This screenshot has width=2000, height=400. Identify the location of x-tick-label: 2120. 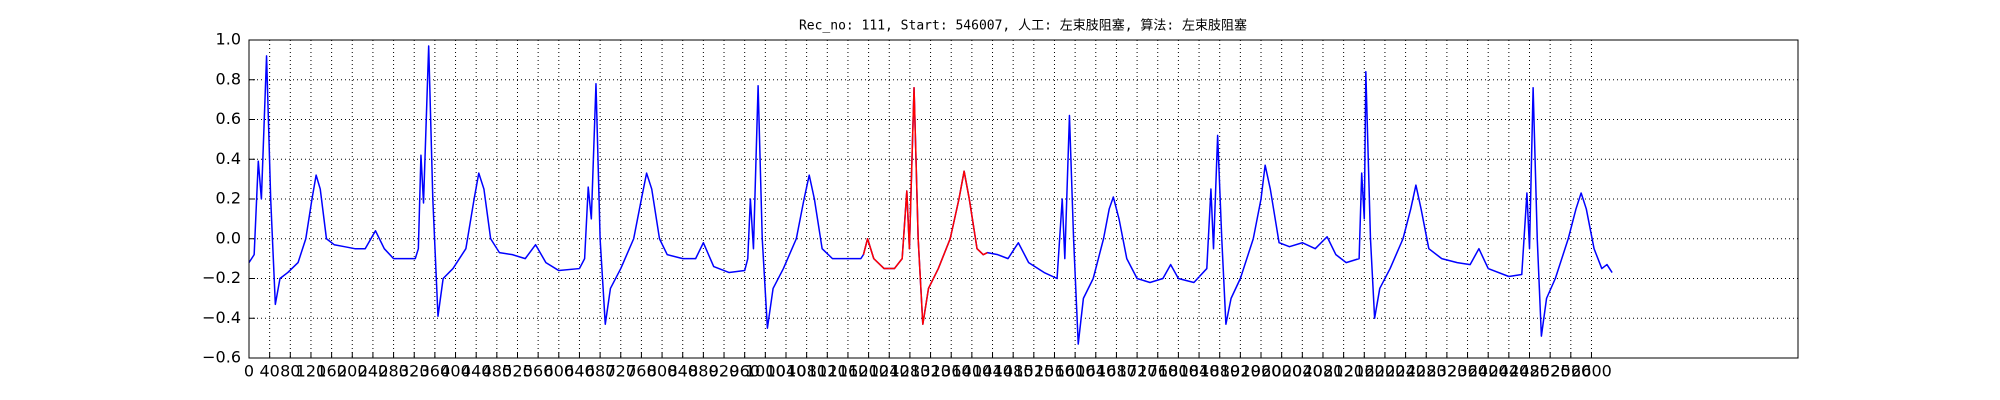
(1343, 371).